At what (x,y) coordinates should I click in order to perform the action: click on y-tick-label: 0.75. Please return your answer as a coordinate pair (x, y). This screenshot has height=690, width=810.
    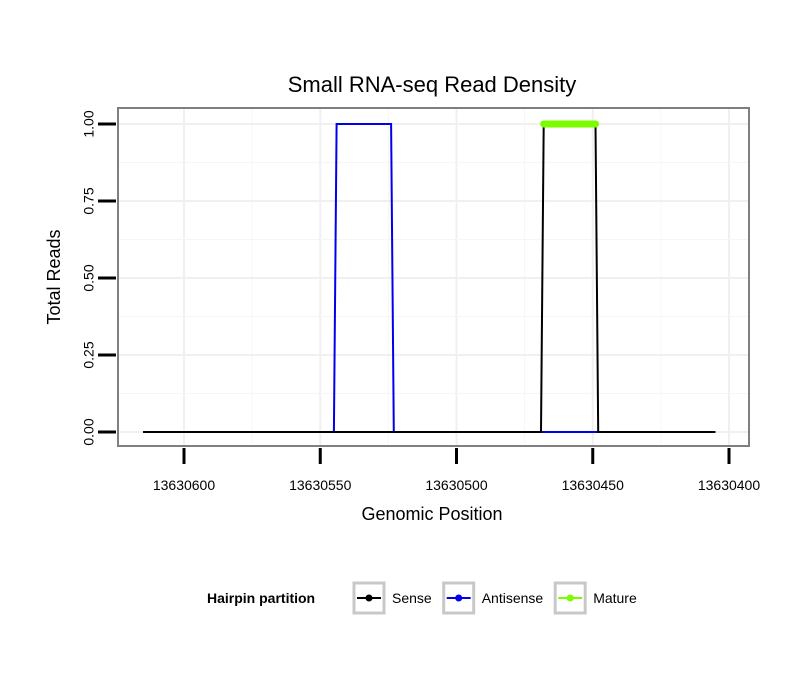
    Looking at the image, I should click on (89, 200).